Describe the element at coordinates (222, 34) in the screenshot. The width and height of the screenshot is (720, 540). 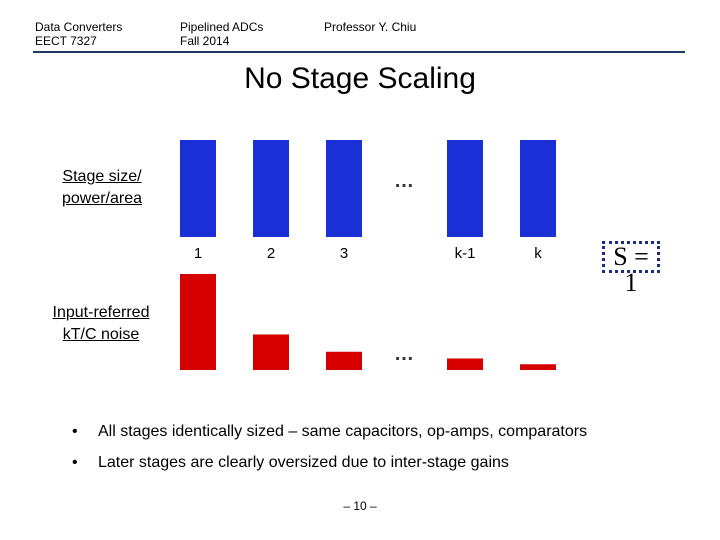
I see `header-topic: Pipelined ADCs Fall 2014` at that location.